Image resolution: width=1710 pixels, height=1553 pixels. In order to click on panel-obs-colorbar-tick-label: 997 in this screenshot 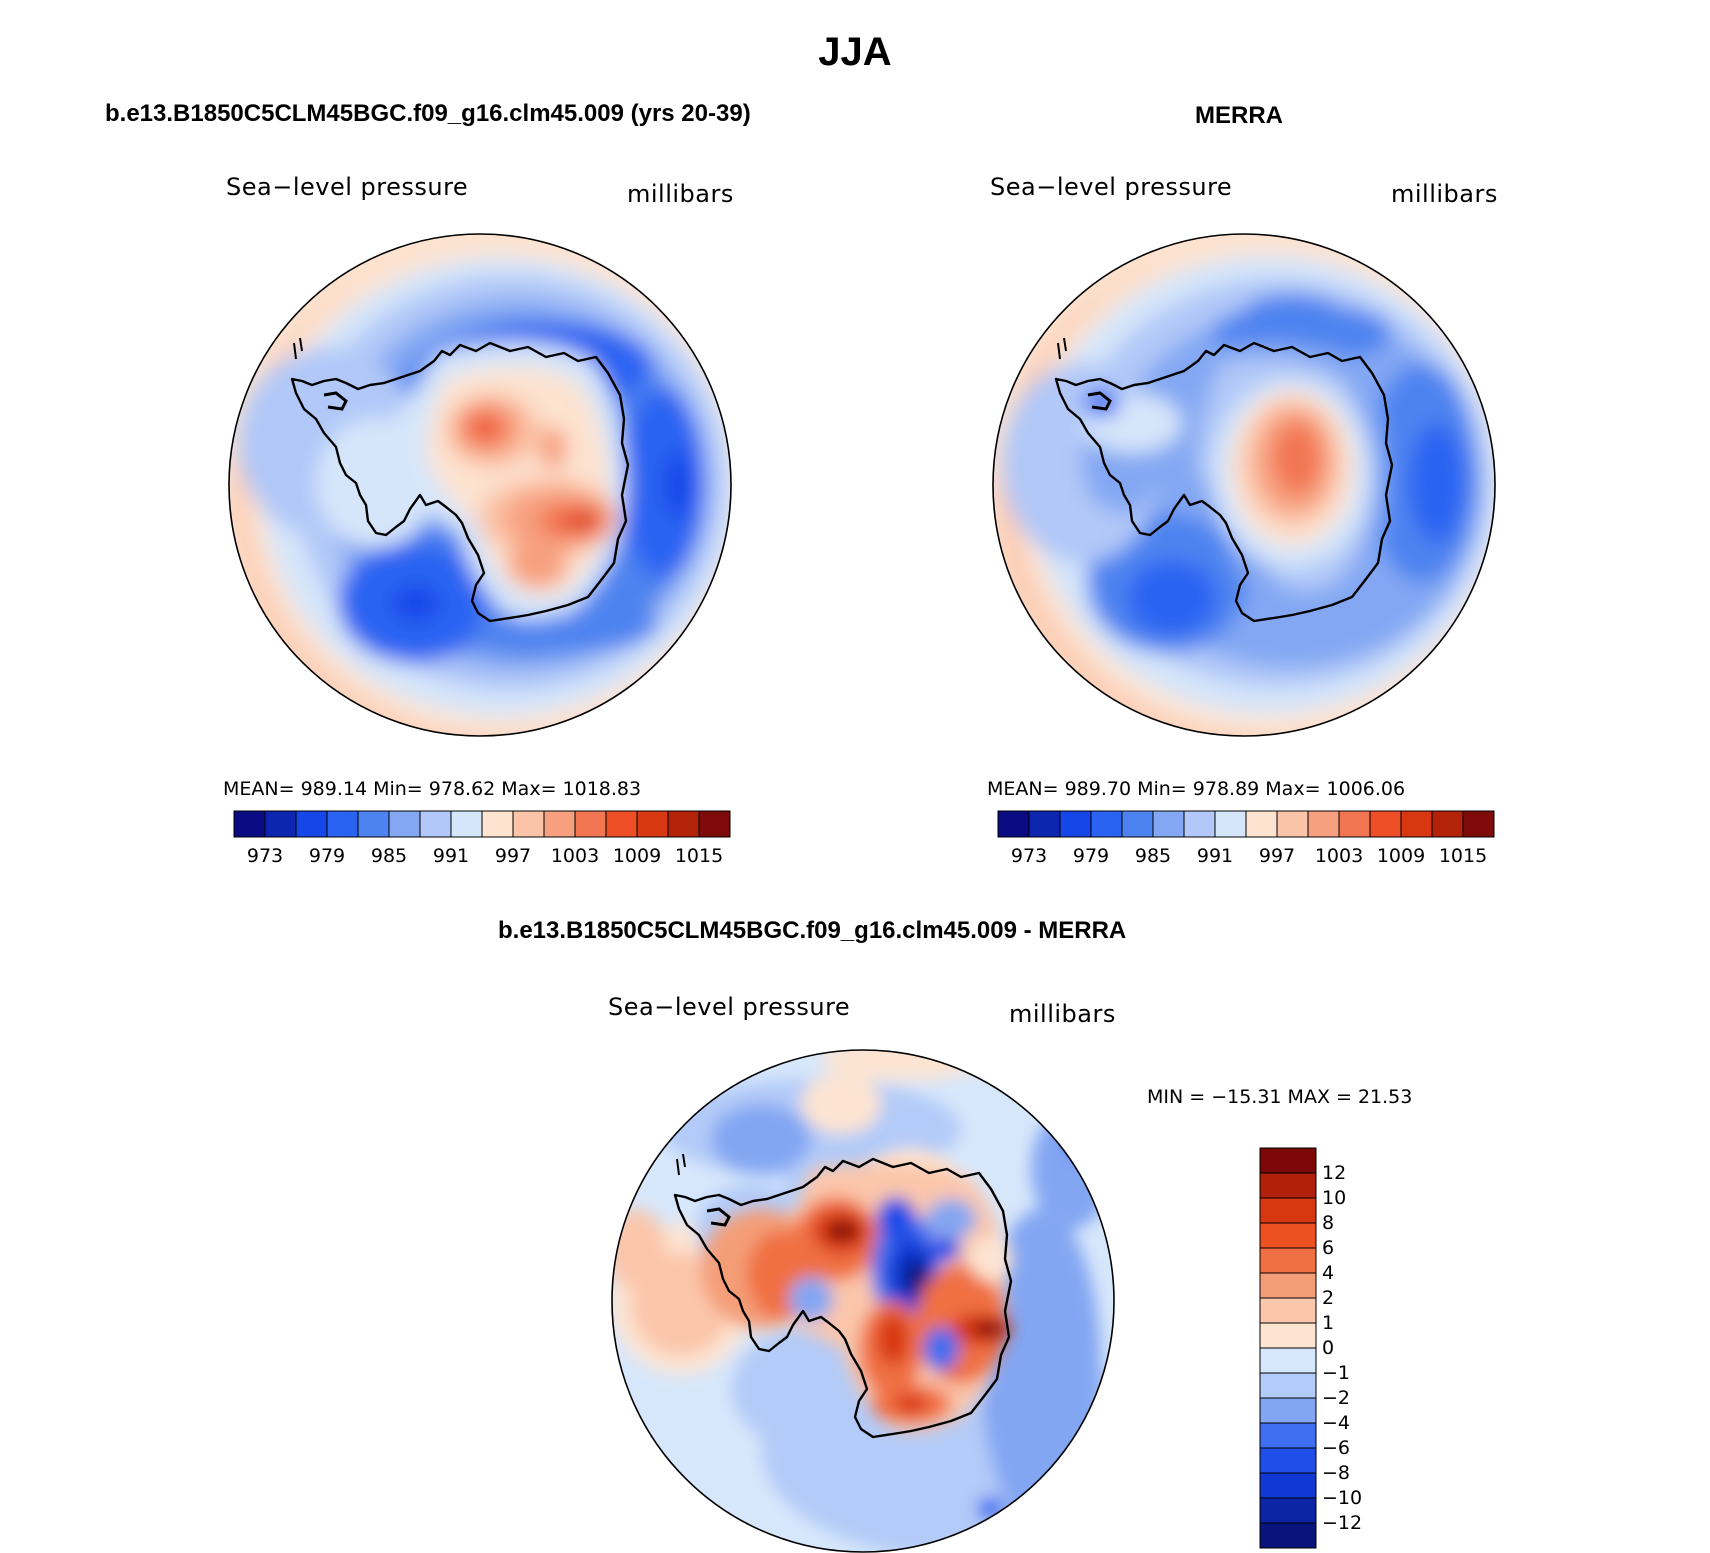, I will do `click(1277, 856)`.